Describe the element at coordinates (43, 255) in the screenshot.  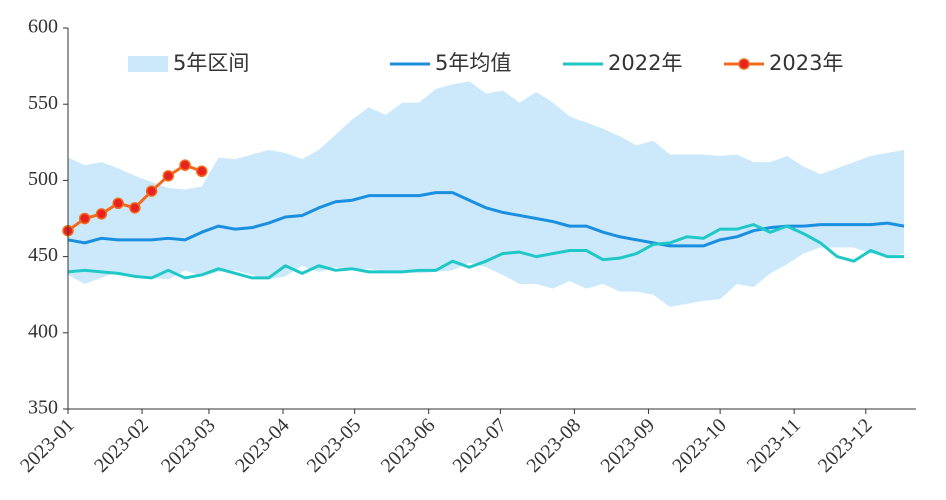
I see `y-tick-label: 450` at that location.